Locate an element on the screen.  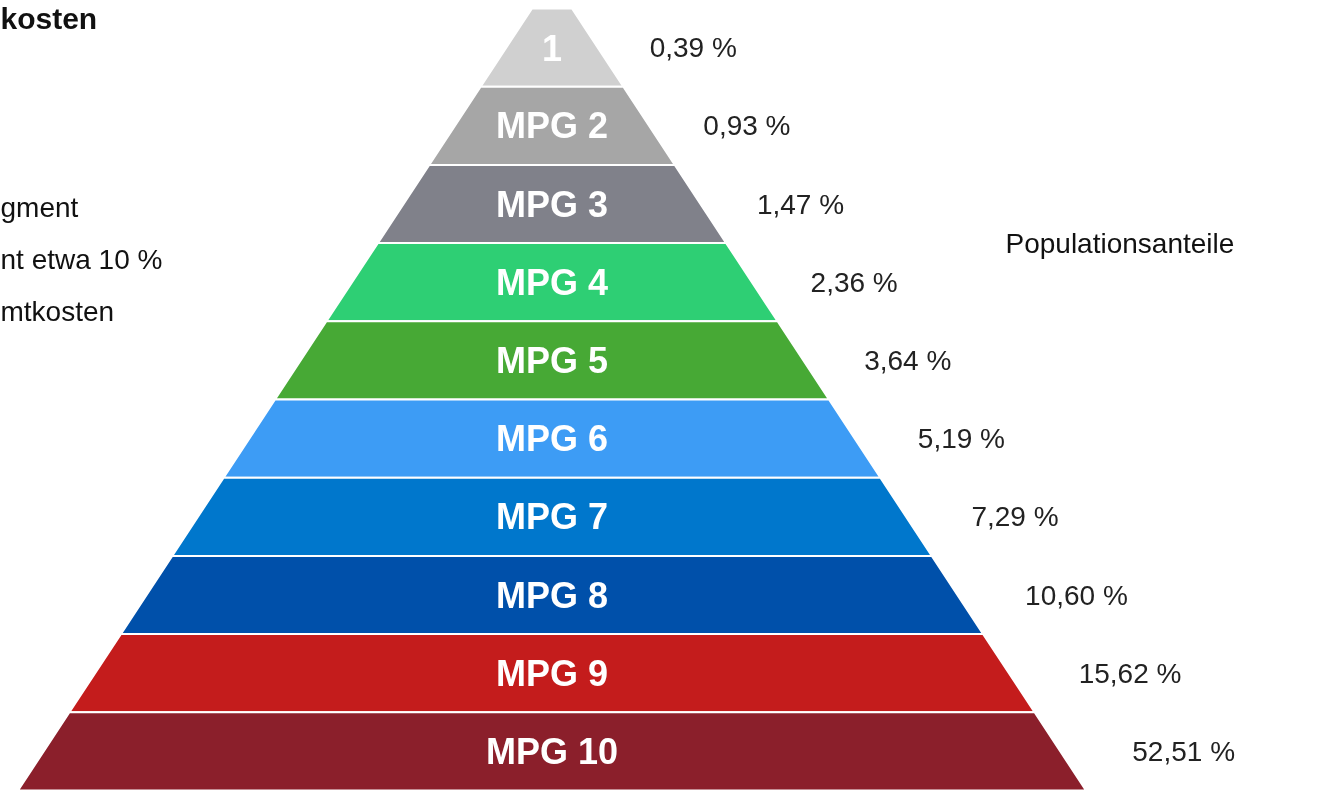
data-label: 10,60 % is located at coordinates (1076, 595).